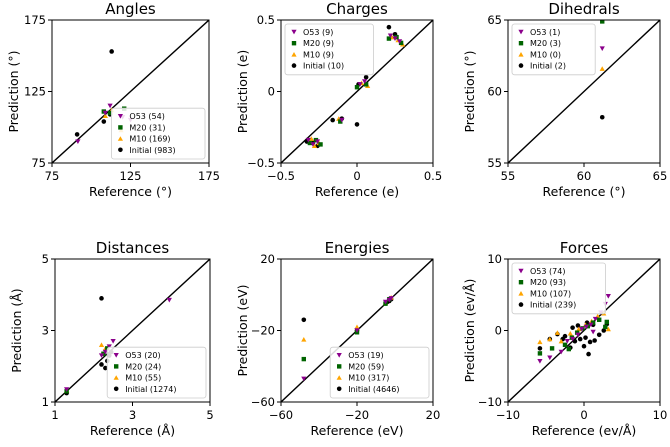 This screenshot has width=670, height=447. Describe the element at coordinates (130, 9) in the screenshot. I see `panel-title: Angles` at that location.